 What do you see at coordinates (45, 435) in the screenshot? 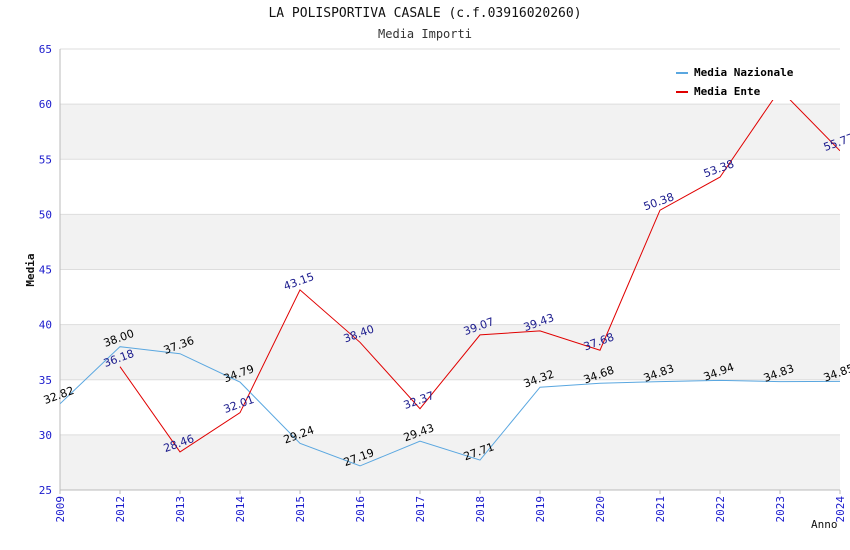
I see `y-tick-label: 30` at bounding box center [45, 435].